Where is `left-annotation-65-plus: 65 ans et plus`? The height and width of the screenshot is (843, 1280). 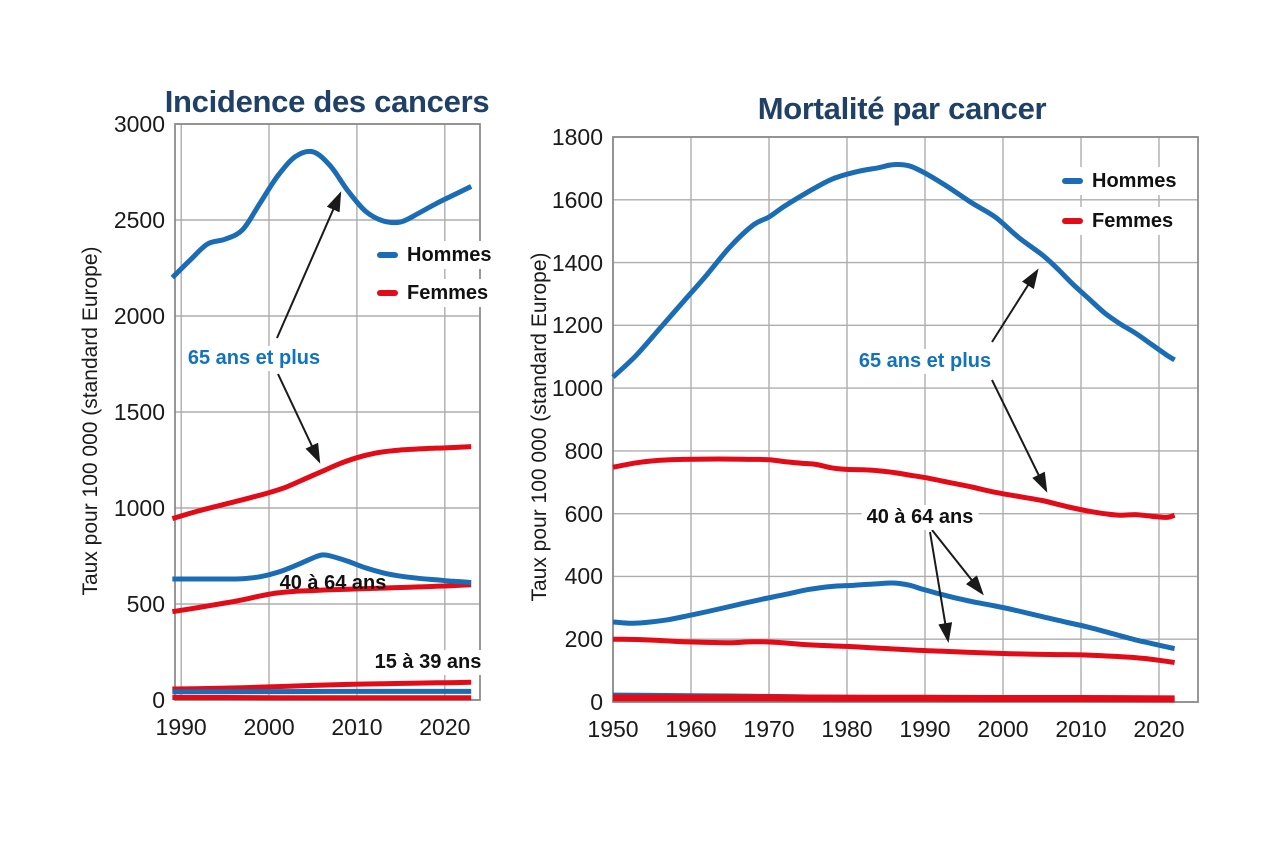 left-annotation-65-plus: 65 ans et plus is located at coordinates (254, 358).